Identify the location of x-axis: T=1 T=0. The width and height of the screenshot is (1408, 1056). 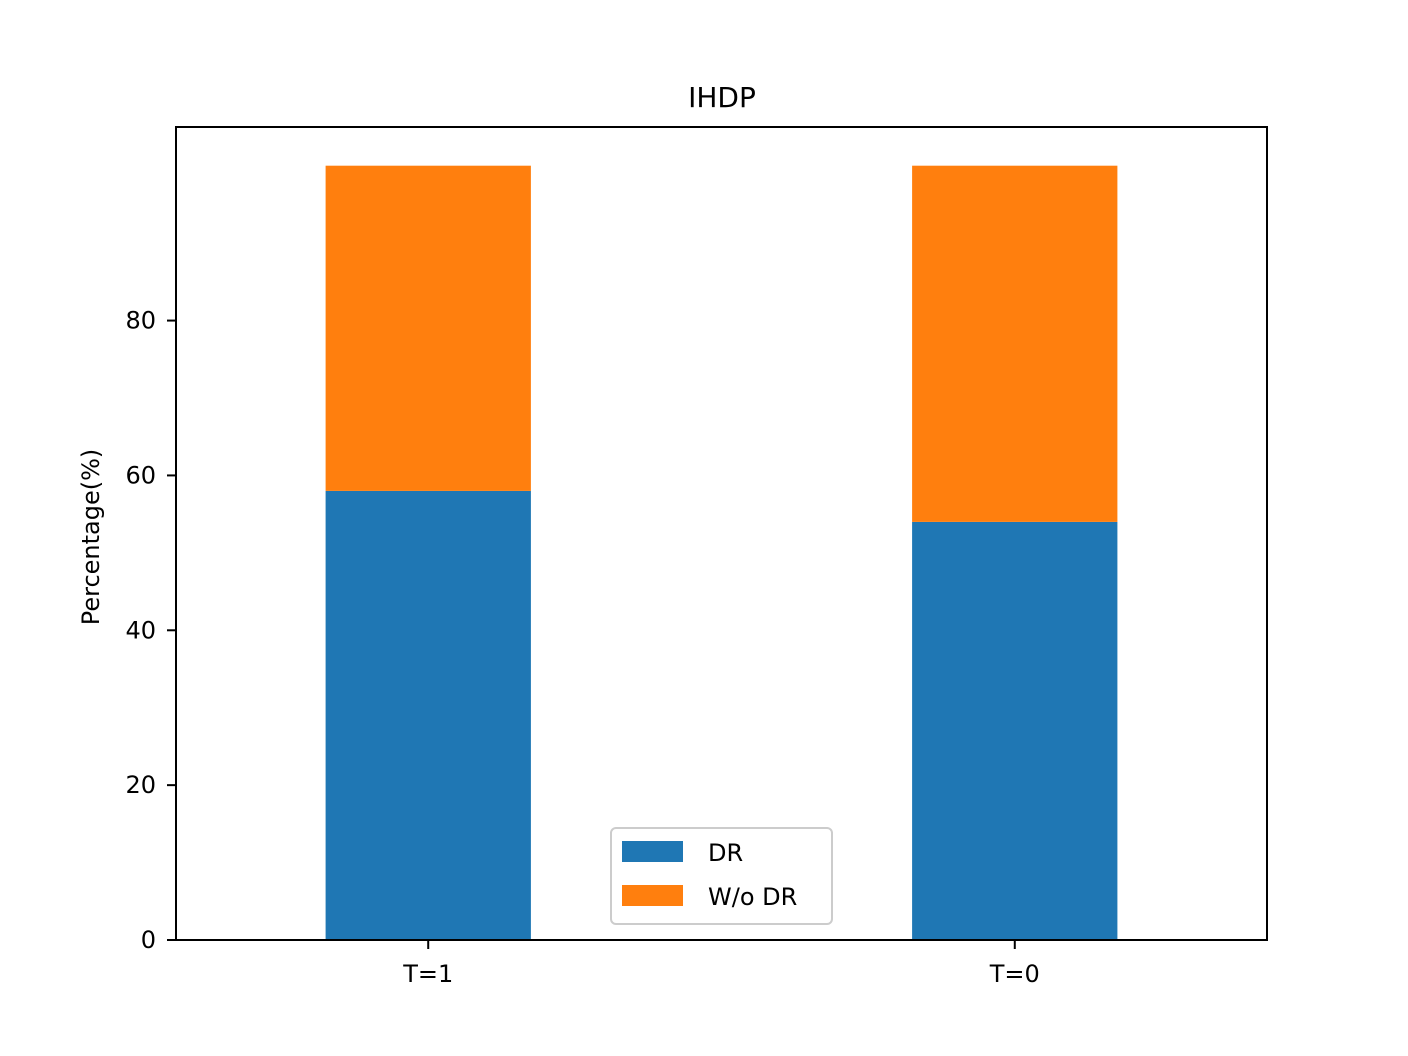
(721, 964).